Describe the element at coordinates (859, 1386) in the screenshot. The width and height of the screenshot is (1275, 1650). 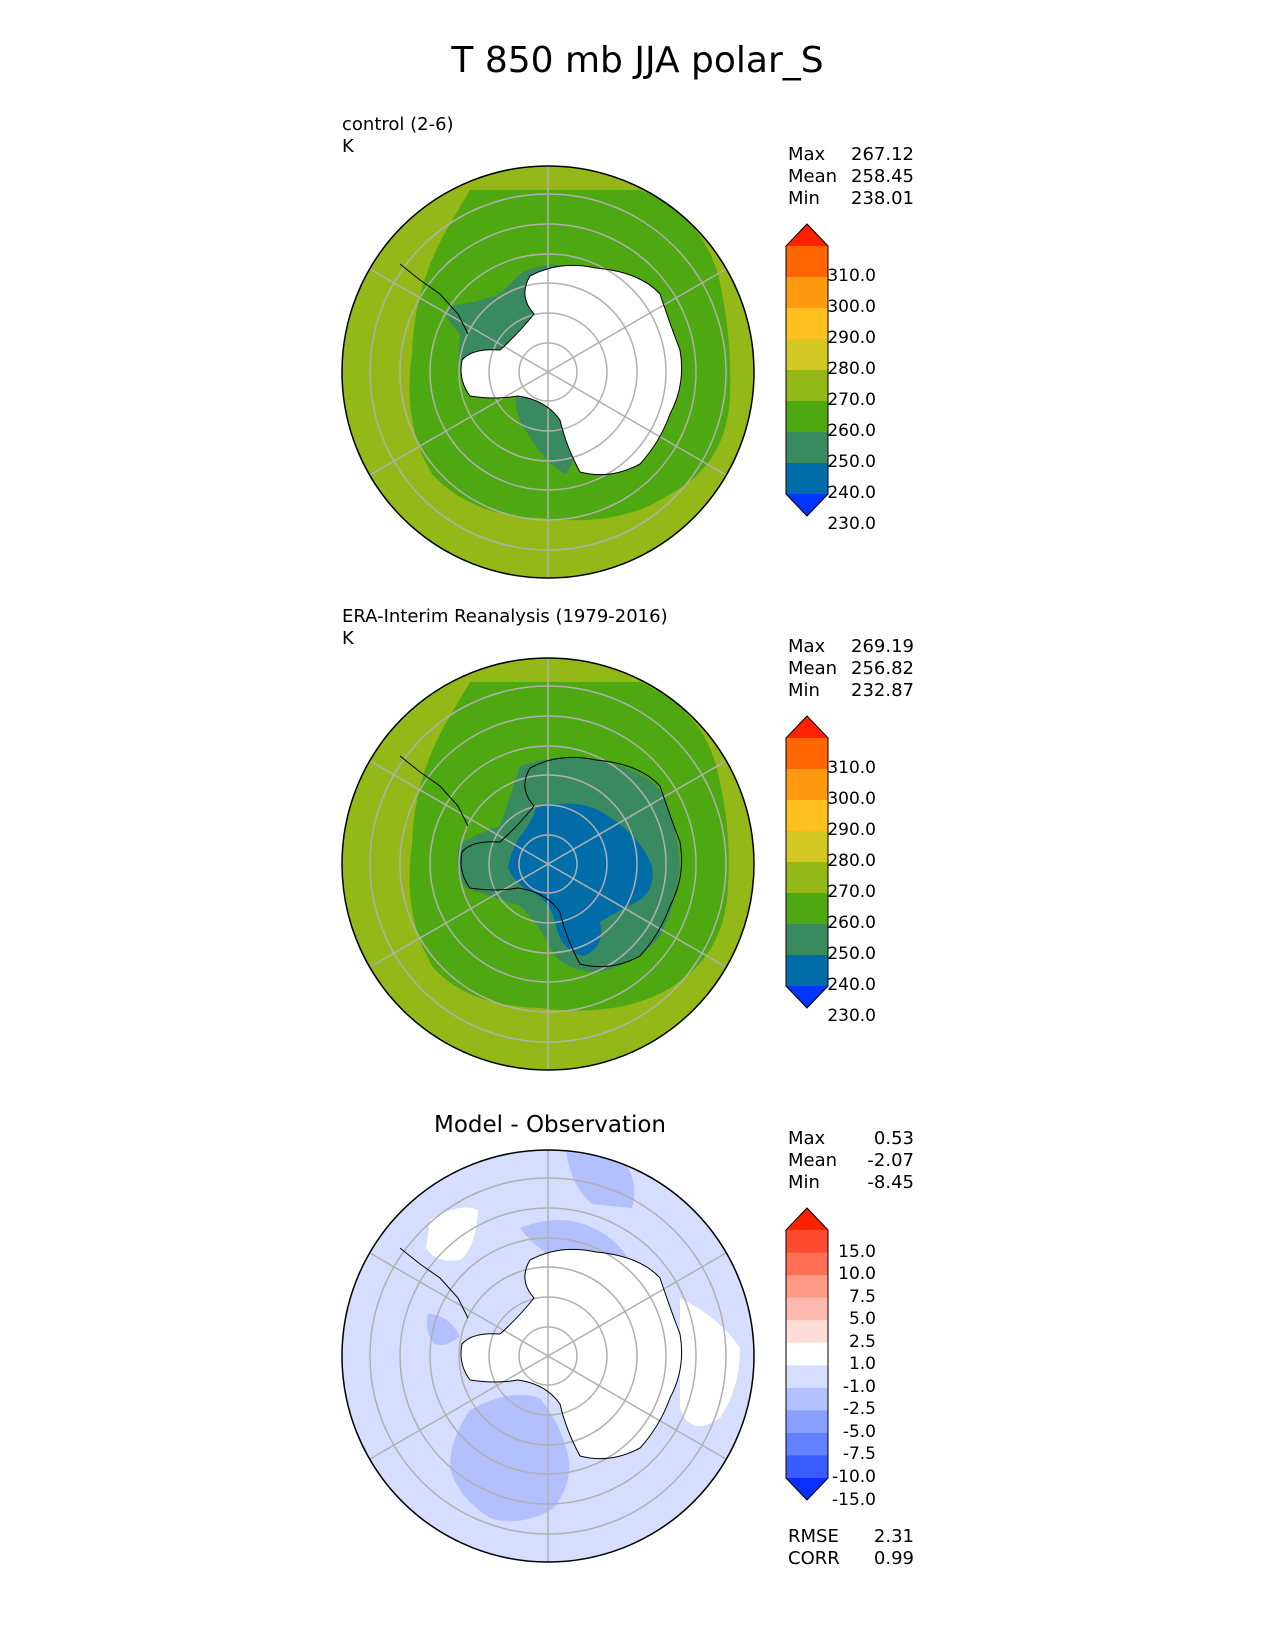
I see `colorbar-tick-label: -1.0` at that location.